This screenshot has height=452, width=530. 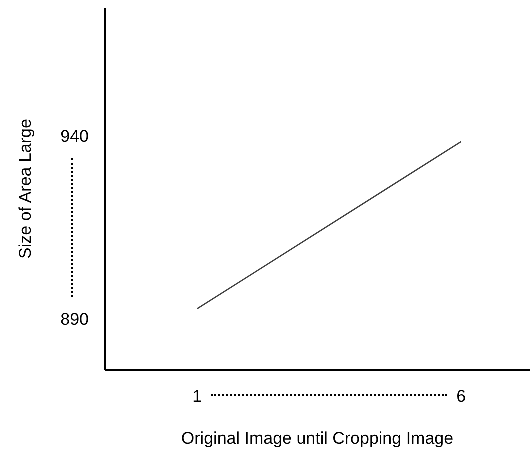 I want to click on x-tick-label: 1, so click(x=197, y=396).